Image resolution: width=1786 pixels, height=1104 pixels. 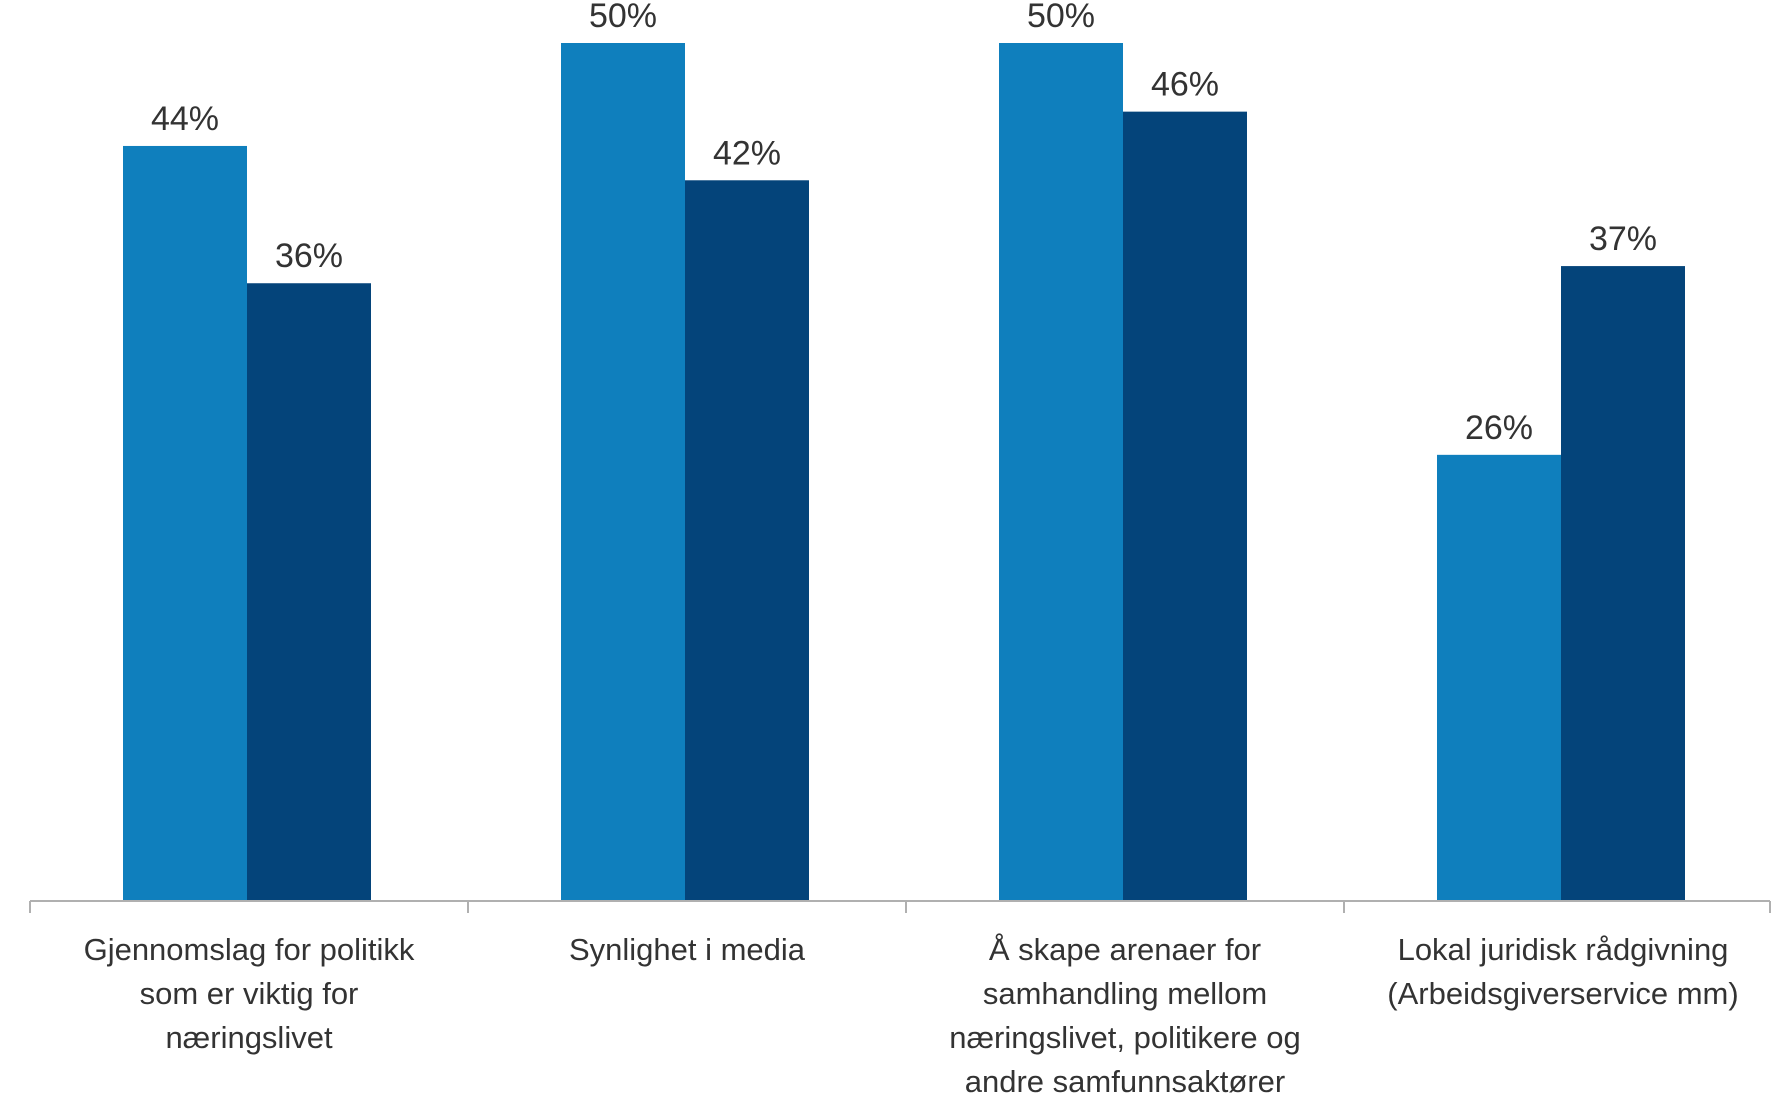 I want to click on data-label-series1-cat3: 50%, so click(x=1061, y=17).